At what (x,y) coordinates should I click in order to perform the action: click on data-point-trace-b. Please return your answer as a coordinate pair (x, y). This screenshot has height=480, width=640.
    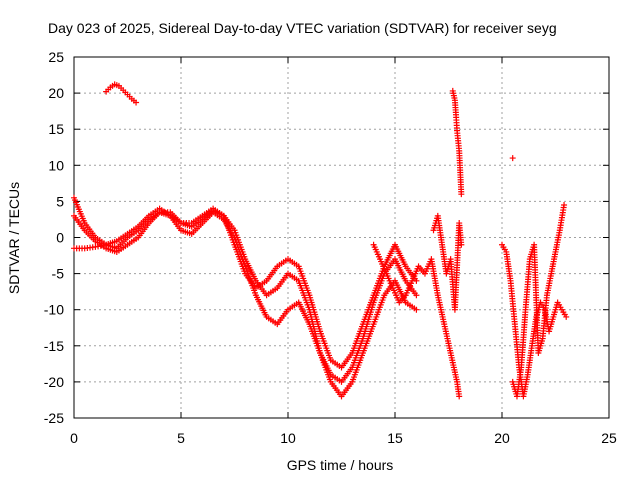
    Looking at the image, I should click on (416, 295).